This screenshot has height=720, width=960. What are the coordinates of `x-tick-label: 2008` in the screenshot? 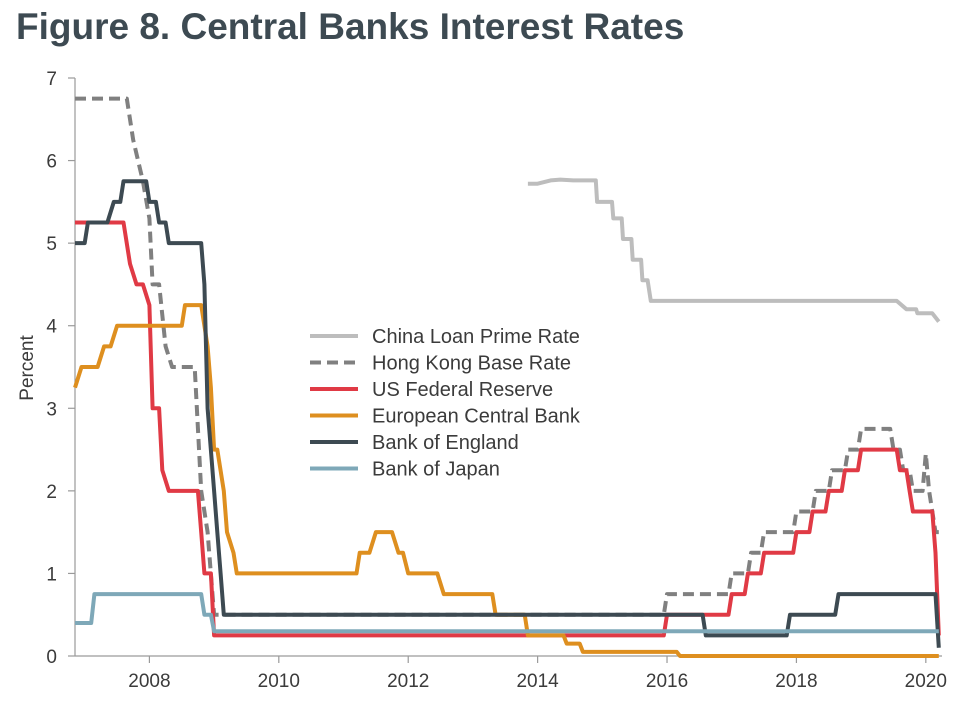 It's located at (149, 681).